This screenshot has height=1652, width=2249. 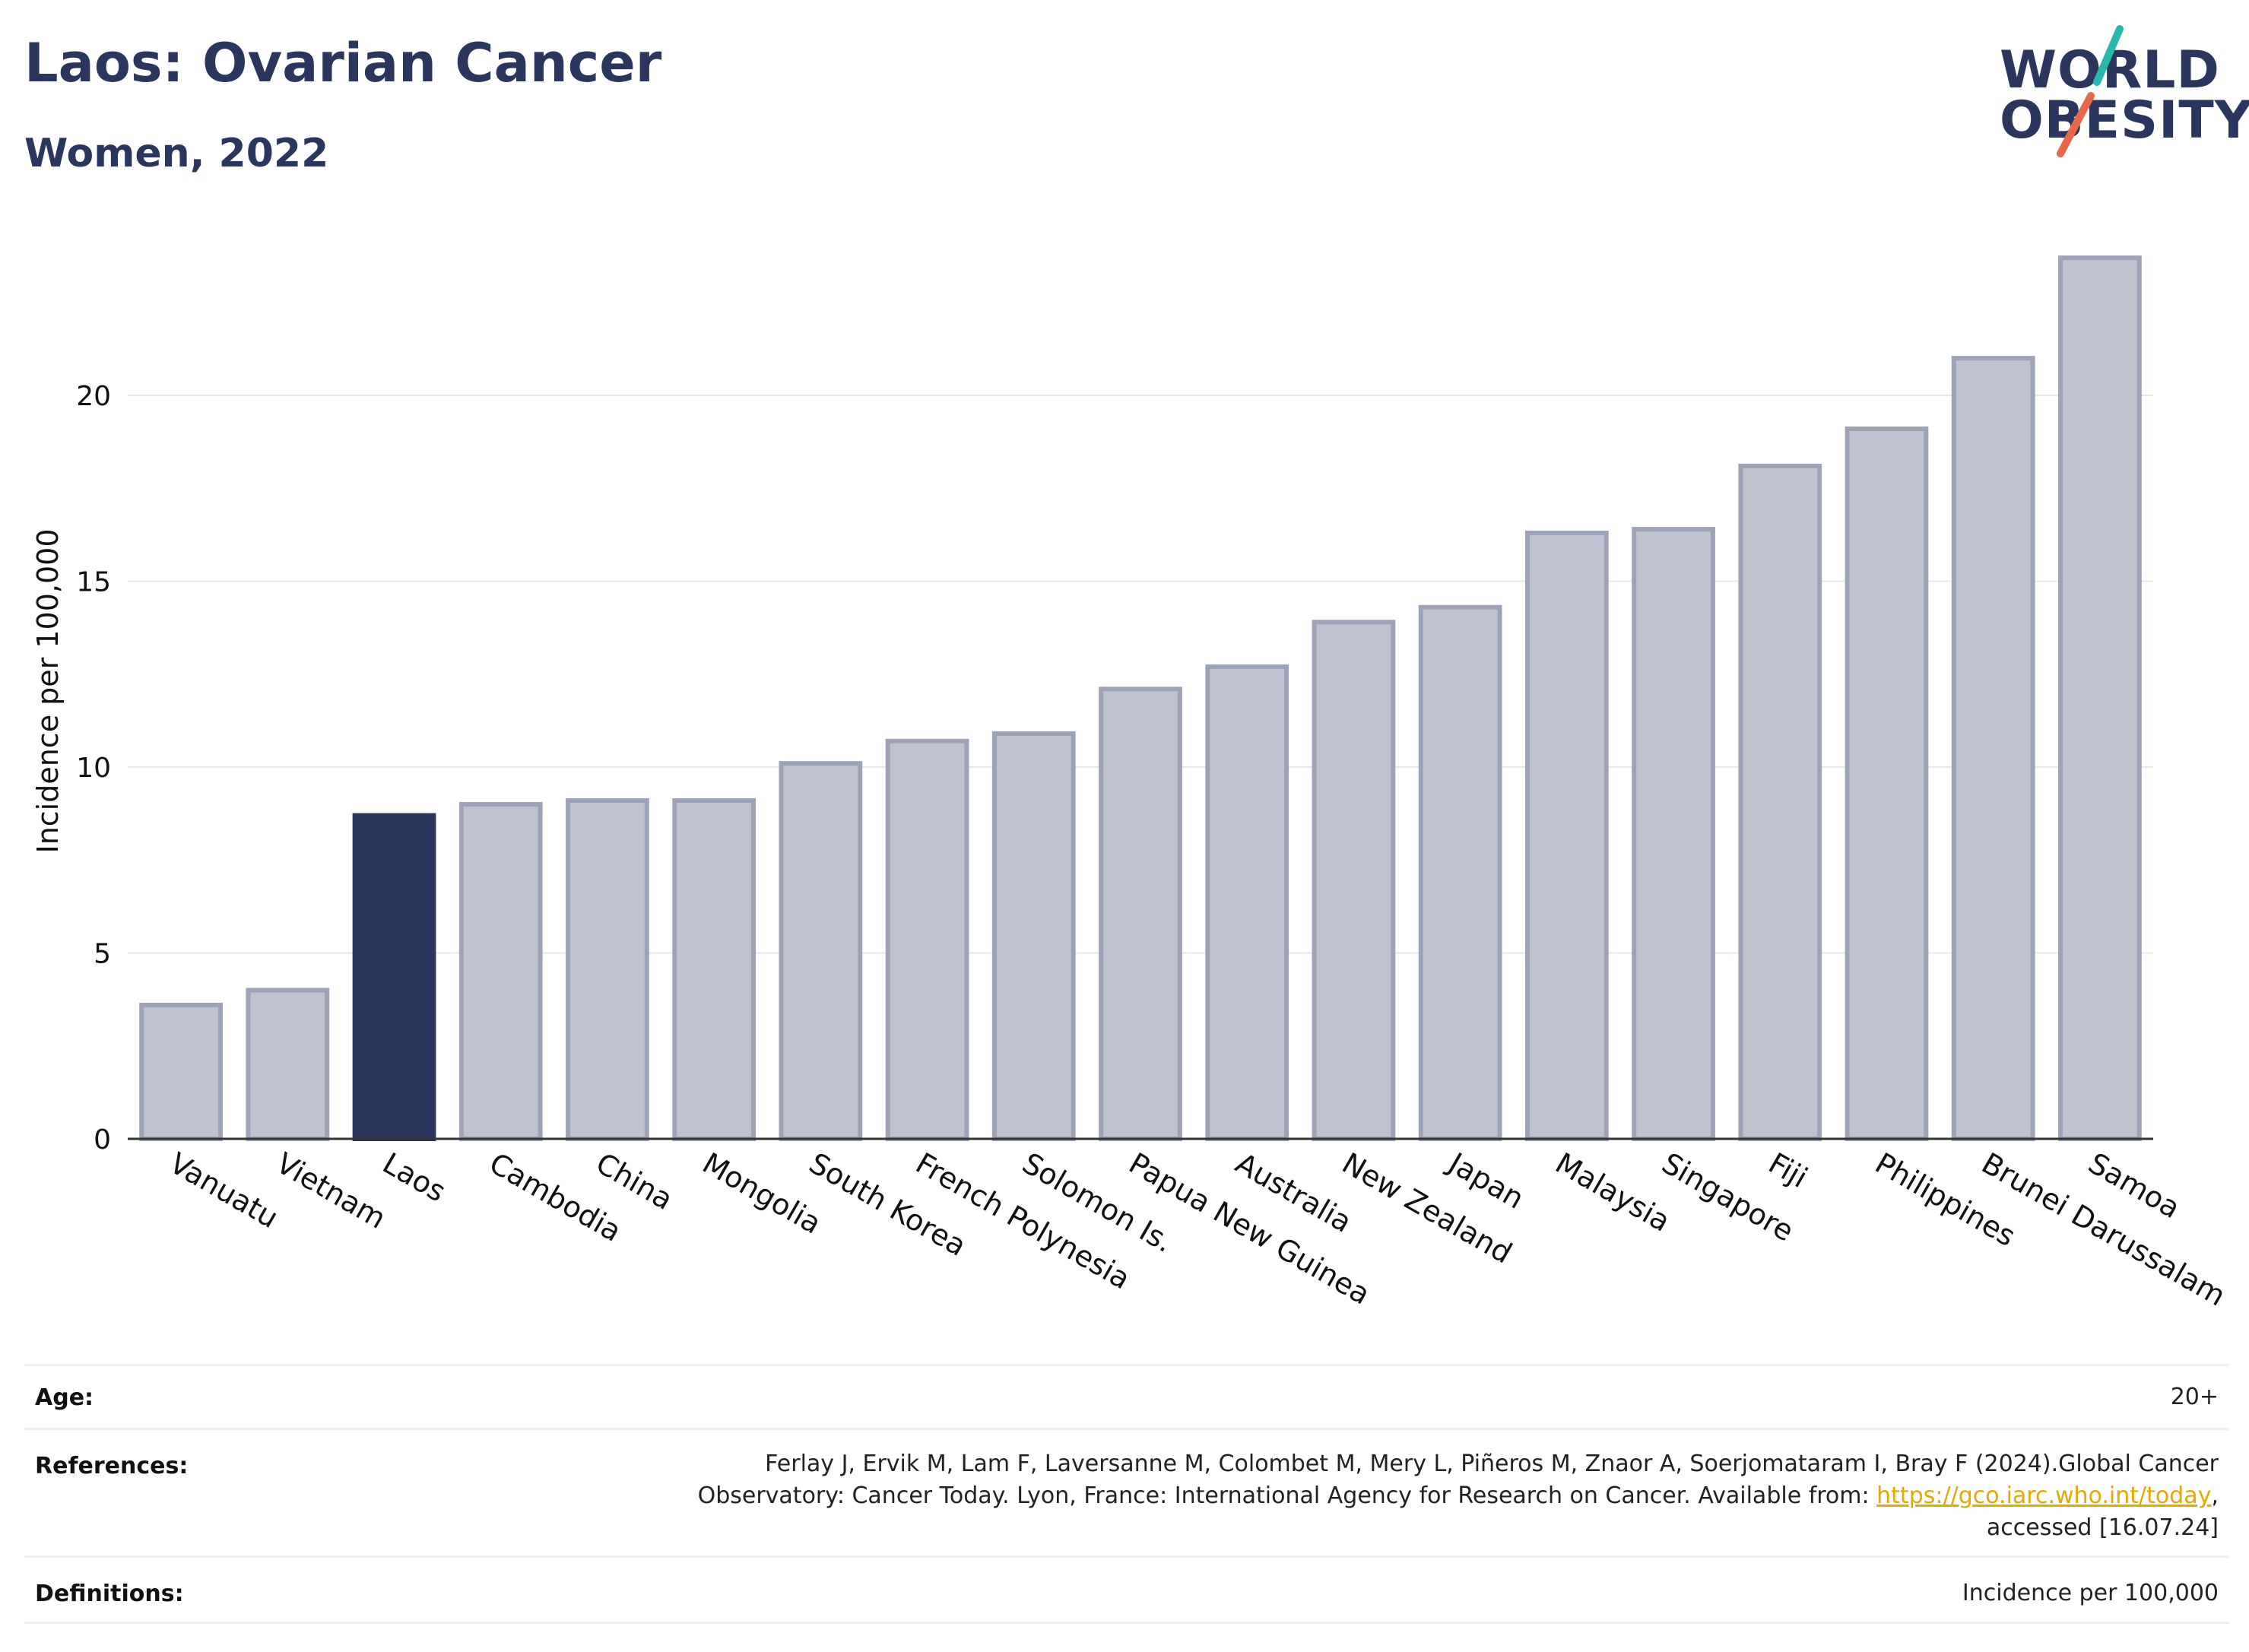 I want to click on age-label: Age:, so click(x=64, y=1397).